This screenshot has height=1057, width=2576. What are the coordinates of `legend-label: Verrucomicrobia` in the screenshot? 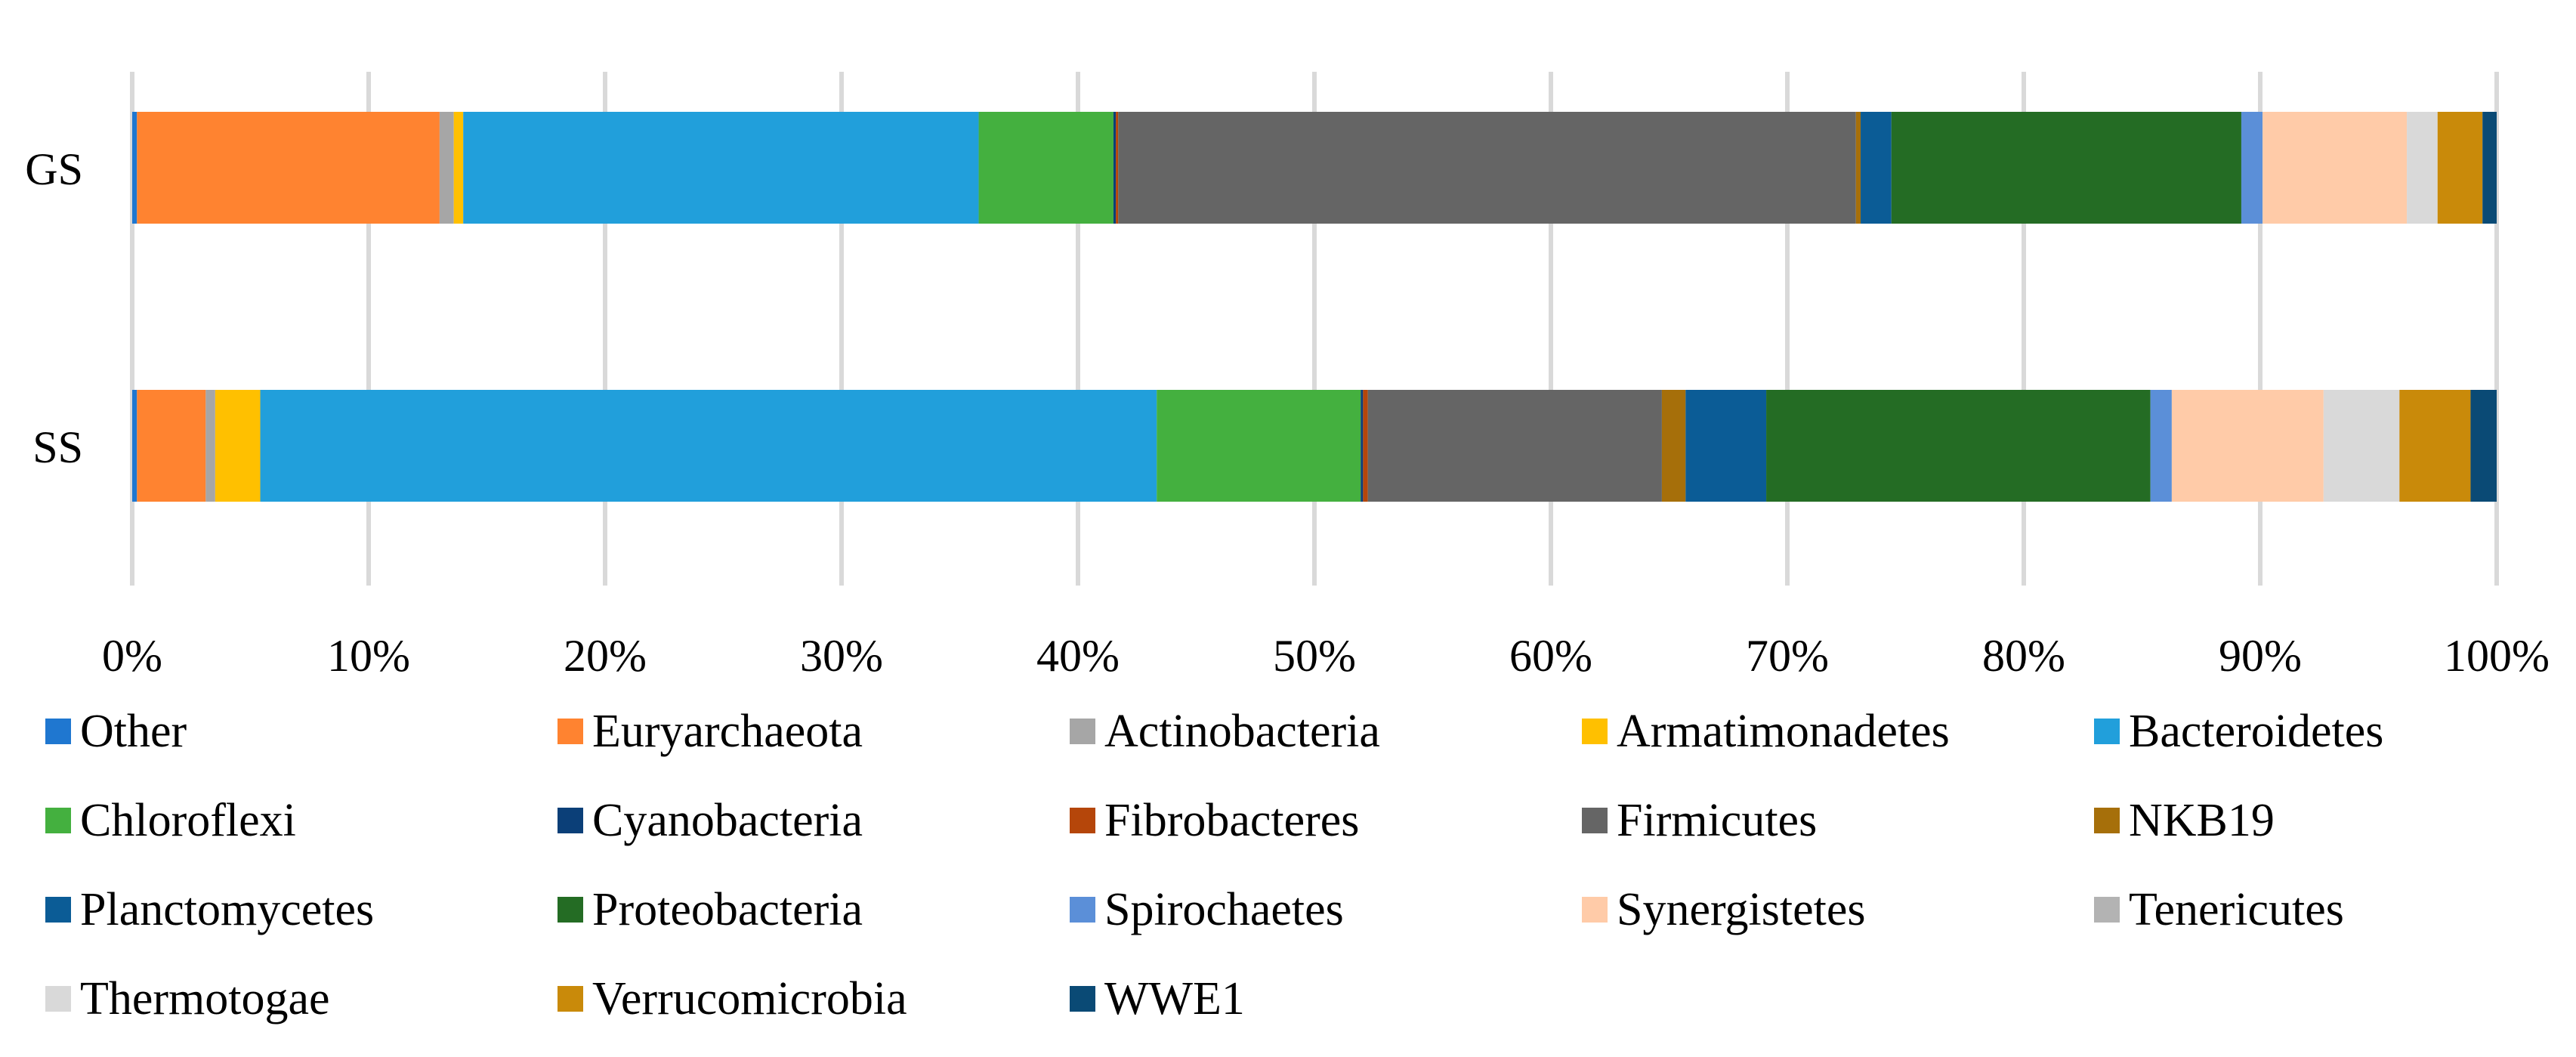 It's located at (749, 999).